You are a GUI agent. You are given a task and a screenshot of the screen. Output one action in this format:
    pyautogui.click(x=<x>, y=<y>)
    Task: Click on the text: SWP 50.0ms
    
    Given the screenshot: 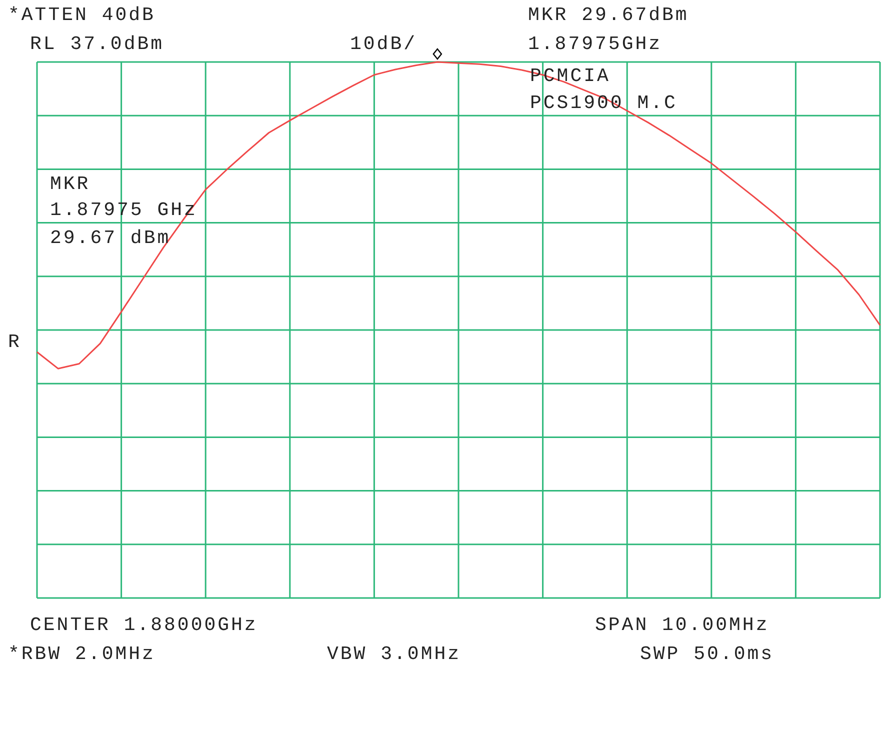 What is the action you would take?
    pyautogui.click(x=707, y=654)
    